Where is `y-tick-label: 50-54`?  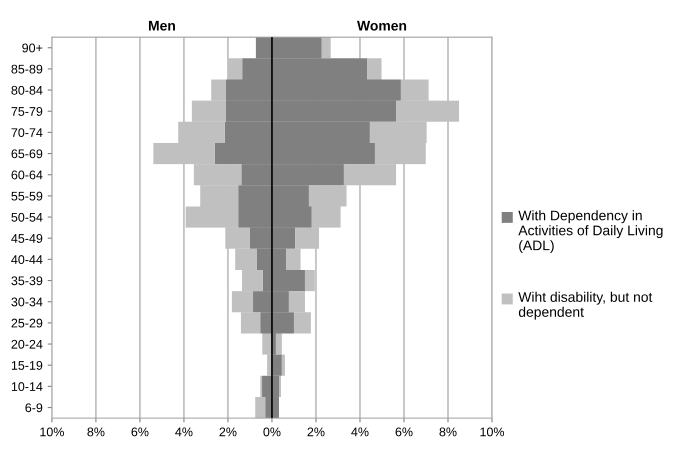 y-tick-label: 50-54 is located at coordinates (27, 217).